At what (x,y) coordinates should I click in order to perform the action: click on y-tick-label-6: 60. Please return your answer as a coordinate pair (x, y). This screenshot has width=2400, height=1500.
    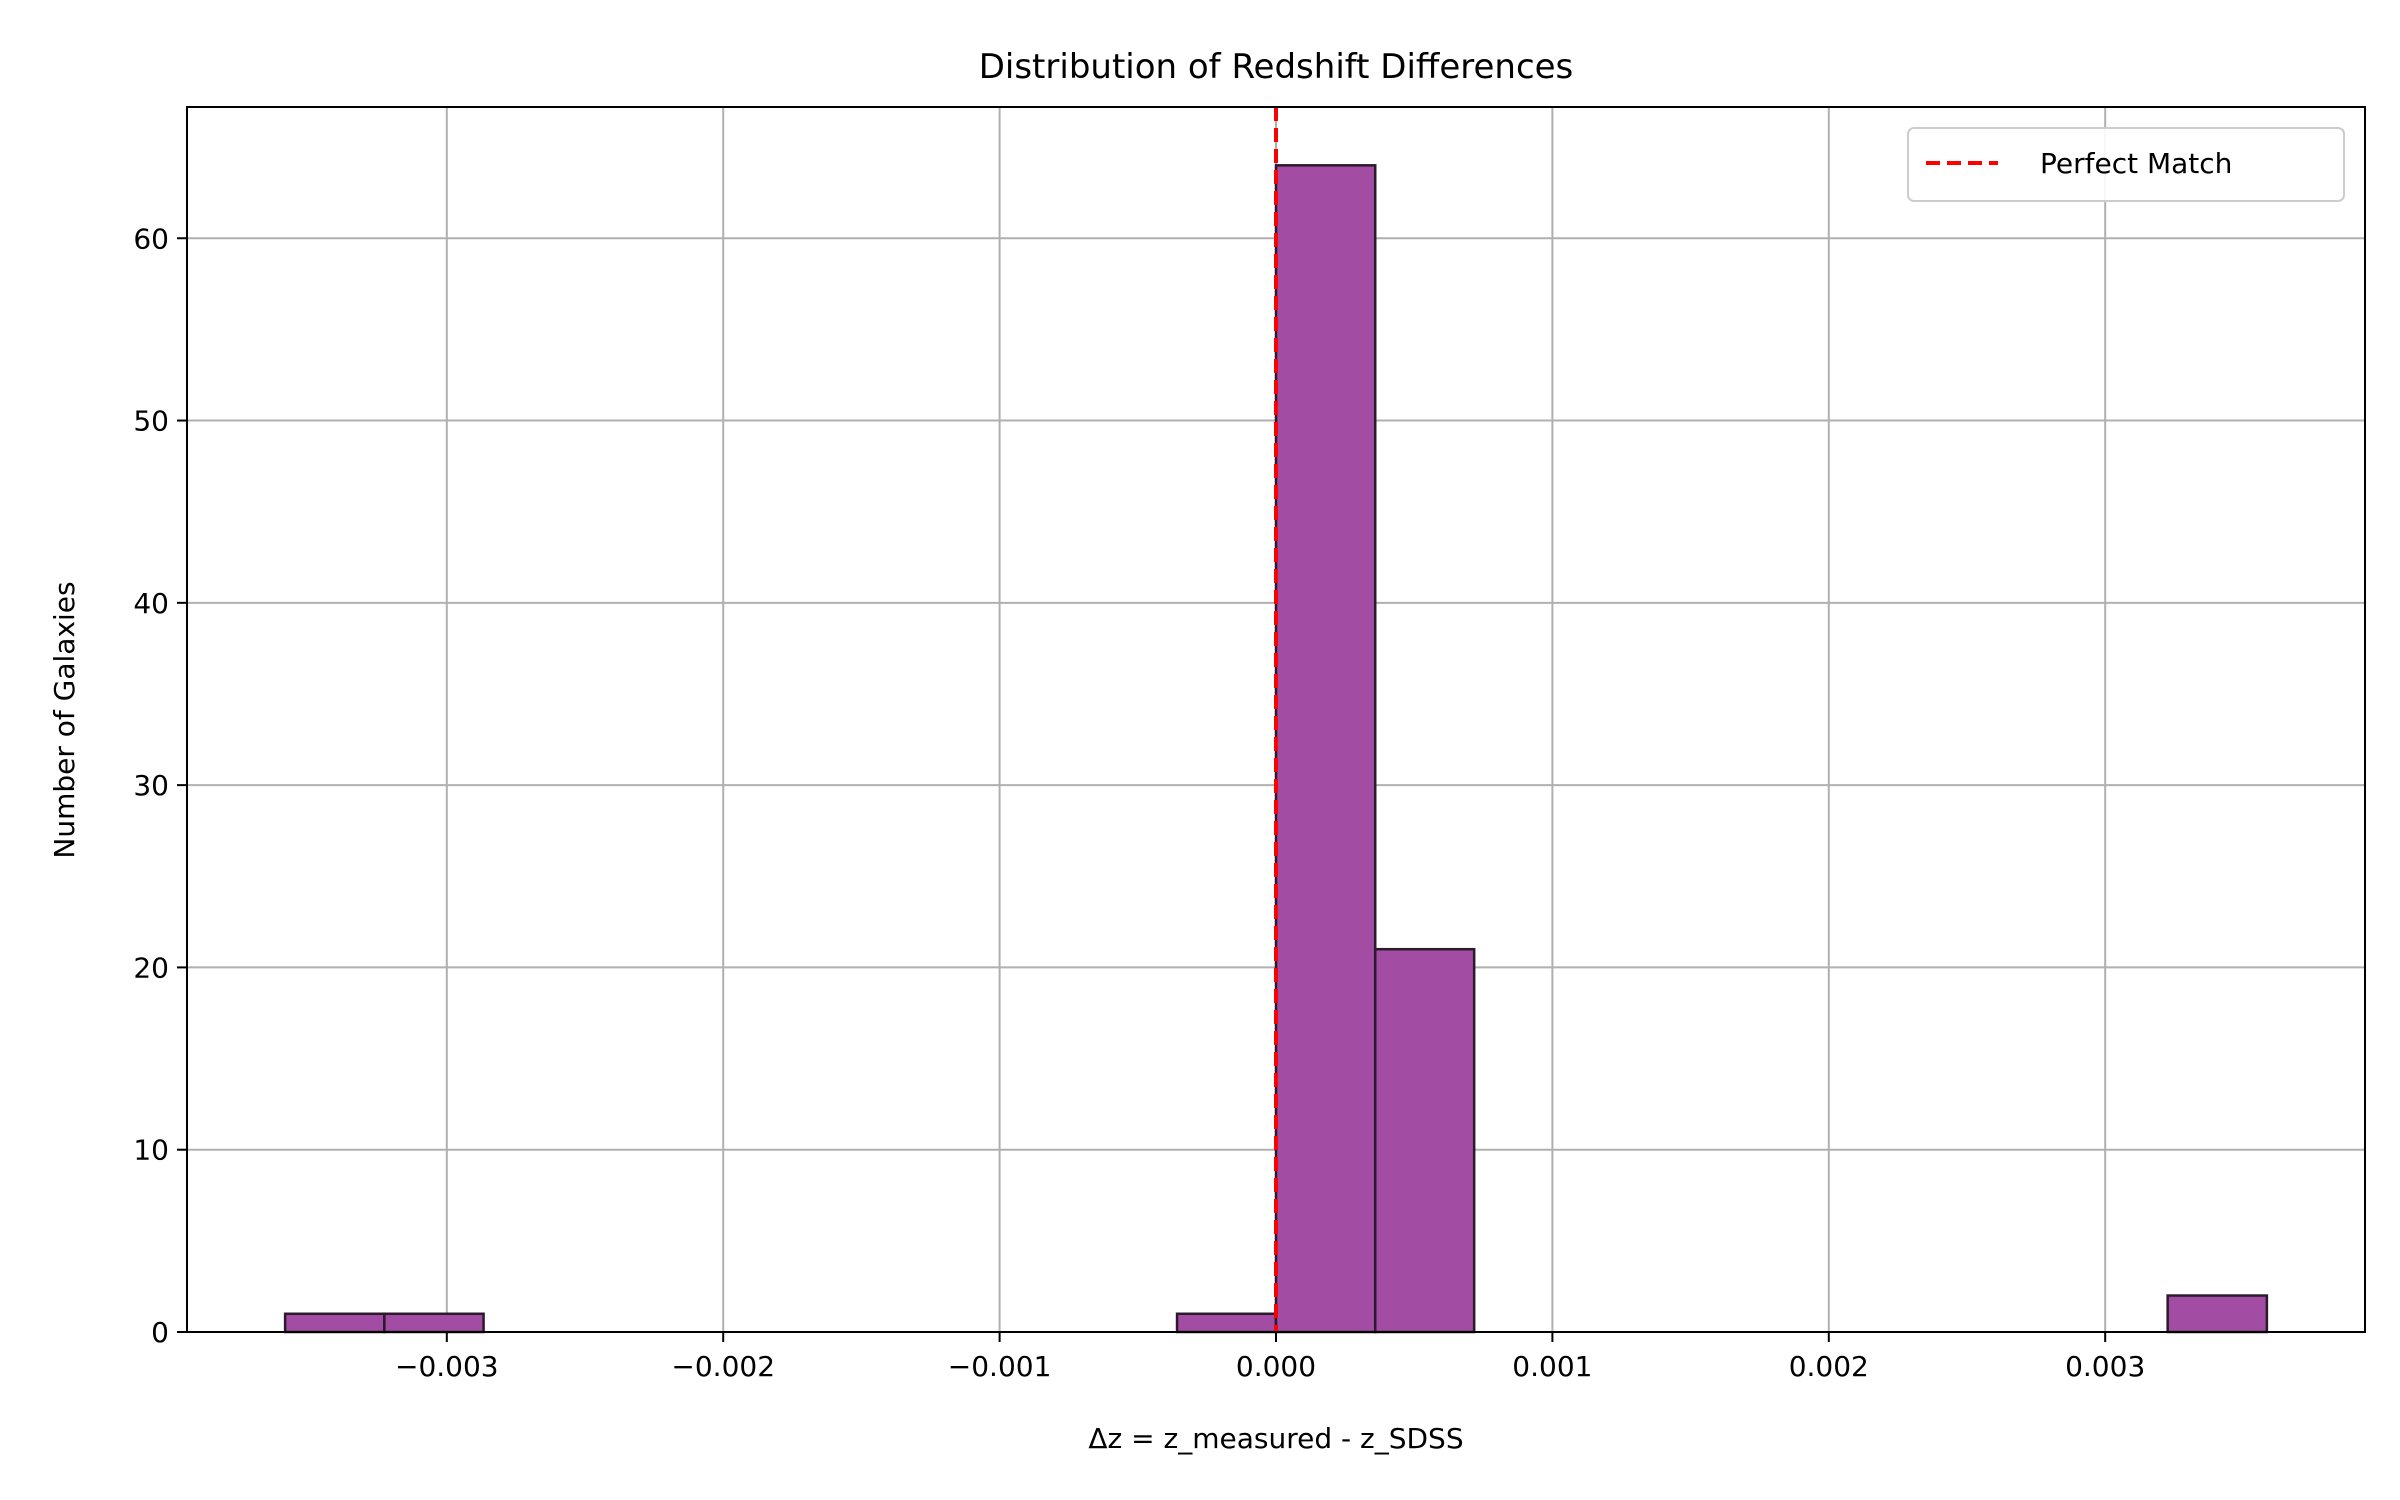
    Looking at the image, I should click on (151, 238).